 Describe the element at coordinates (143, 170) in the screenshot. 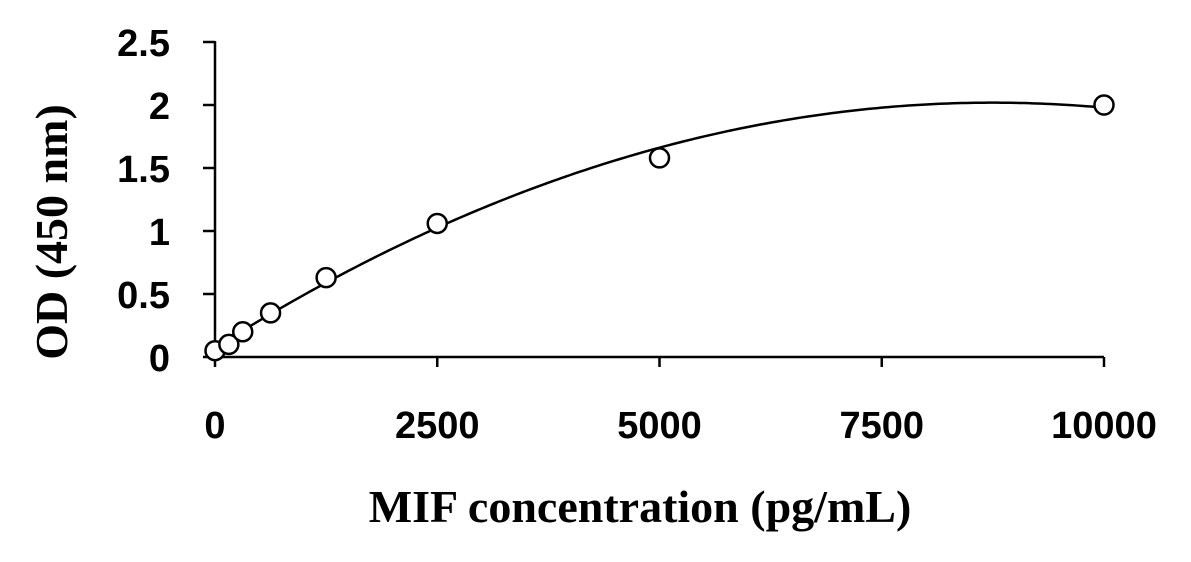

I see `y-tick-label: 1.5` at that location.